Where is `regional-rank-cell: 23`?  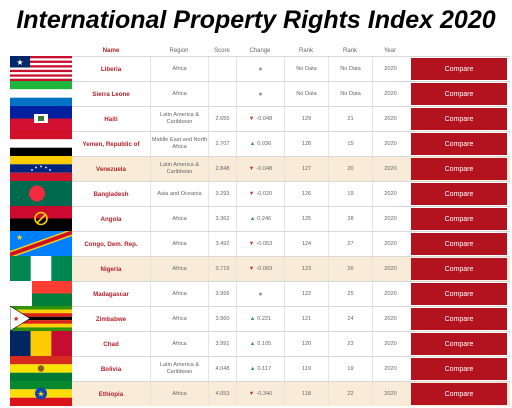
regional-rank-cell: 23 is located at coordinates (350, 344).